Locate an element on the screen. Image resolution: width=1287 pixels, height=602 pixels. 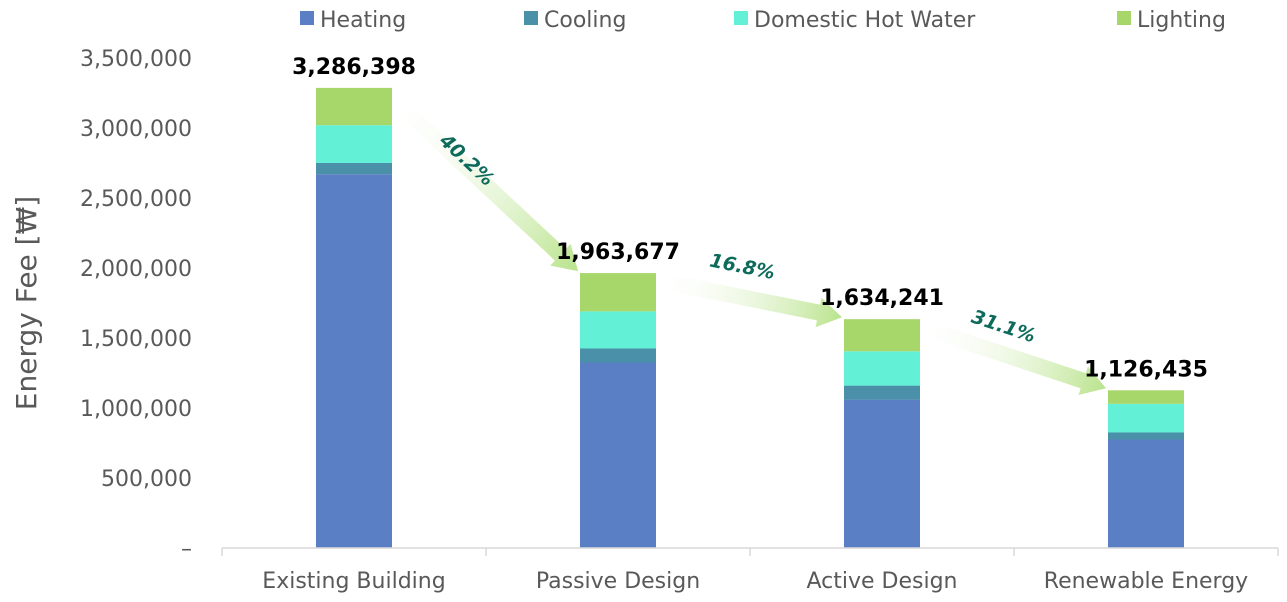
y-tick-label-6: 3,000,000 is located at coordinates (136, 129).